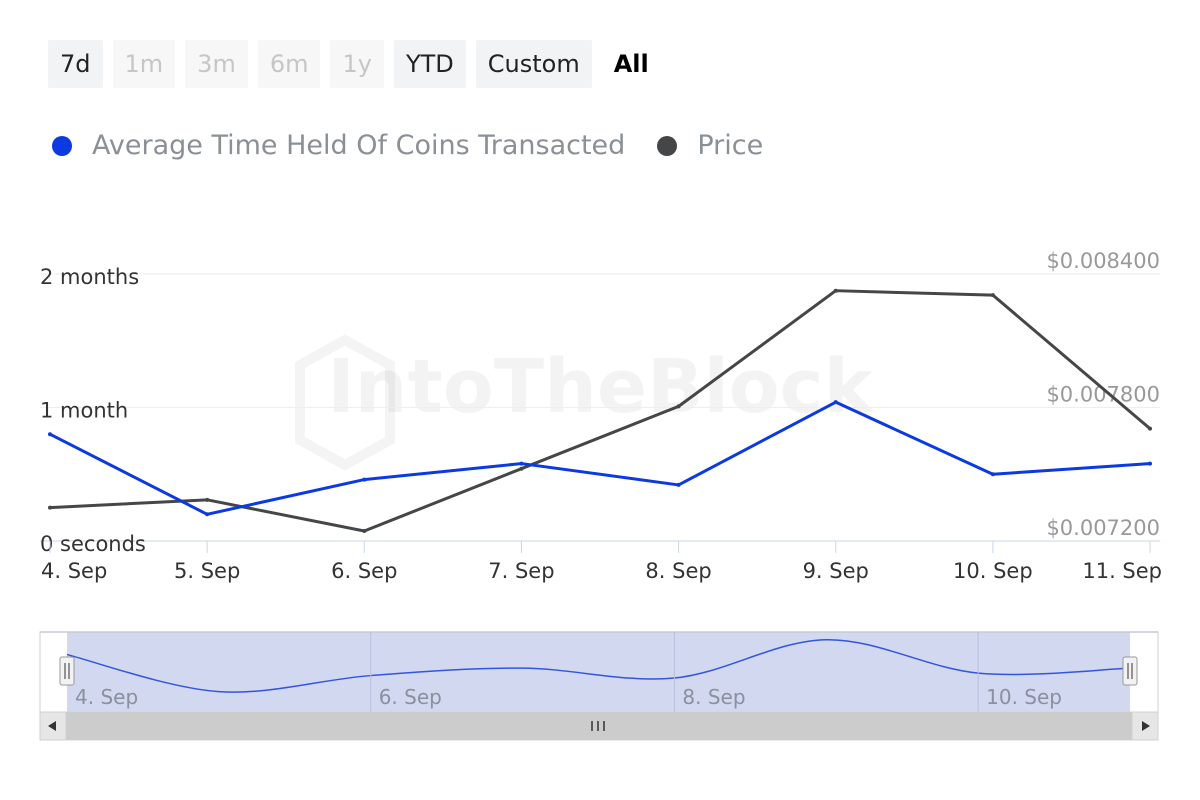 The image size is (1200, 800). What do you see at coordinates (52, 726) in the screenshot?
I see `arrow-left-icon` at bounding box center [52, 726].